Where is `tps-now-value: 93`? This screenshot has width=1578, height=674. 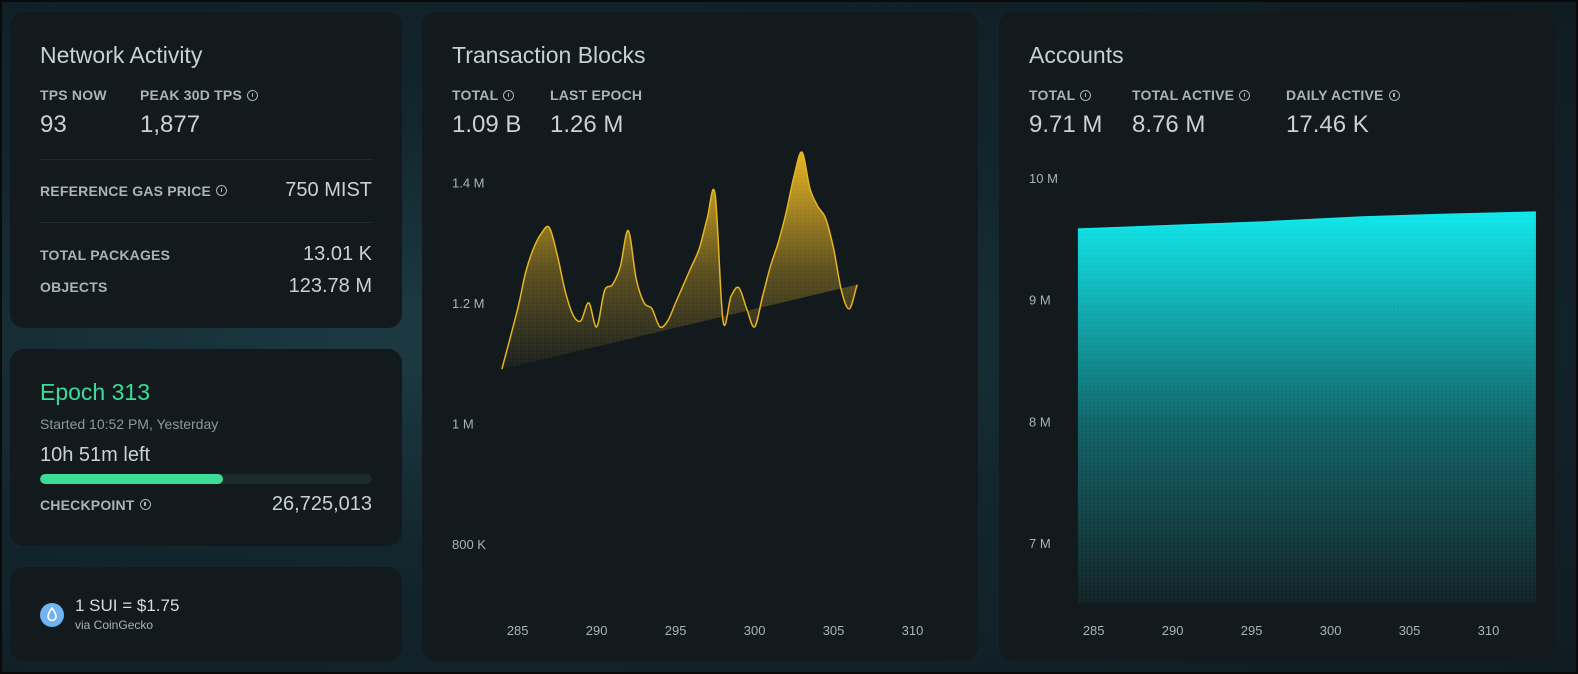
tps-now-value: 93 is located at coordinates (53, 124).